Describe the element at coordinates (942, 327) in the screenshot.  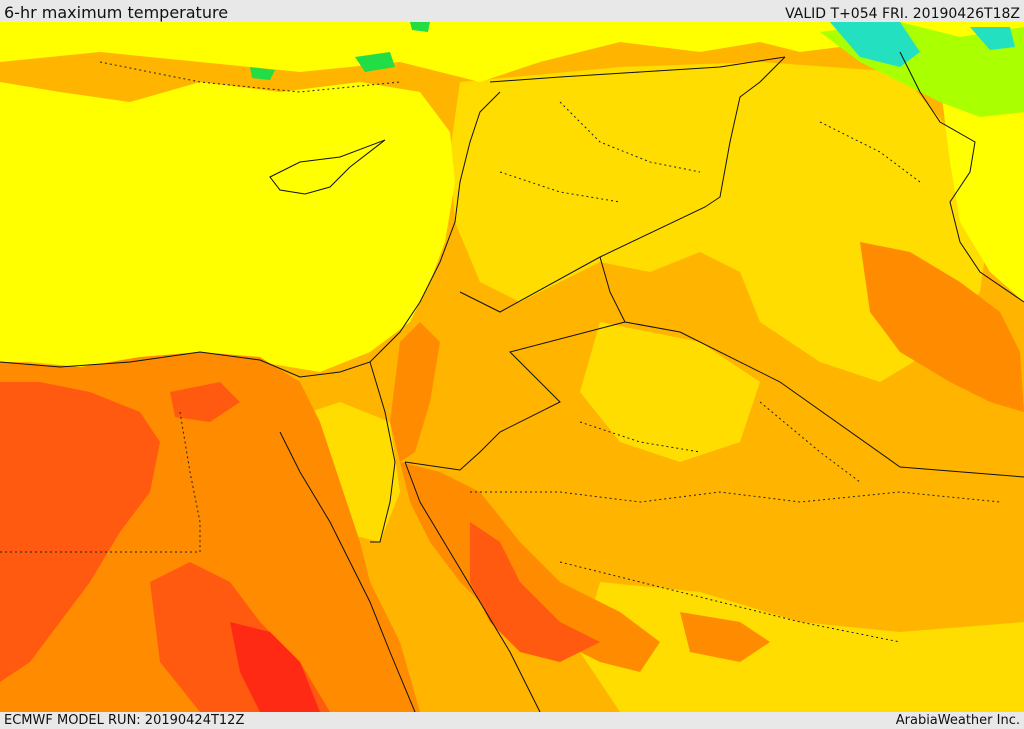
I see `orange-iraq-south` at that location.